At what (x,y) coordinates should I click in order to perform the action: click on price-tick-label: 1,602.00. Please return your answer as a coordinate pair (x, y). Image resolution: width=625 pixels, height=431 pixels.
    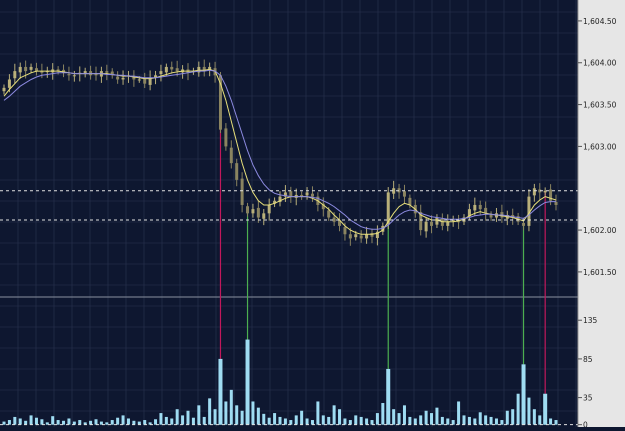
    Looking at the image, I should click on (600, 230).